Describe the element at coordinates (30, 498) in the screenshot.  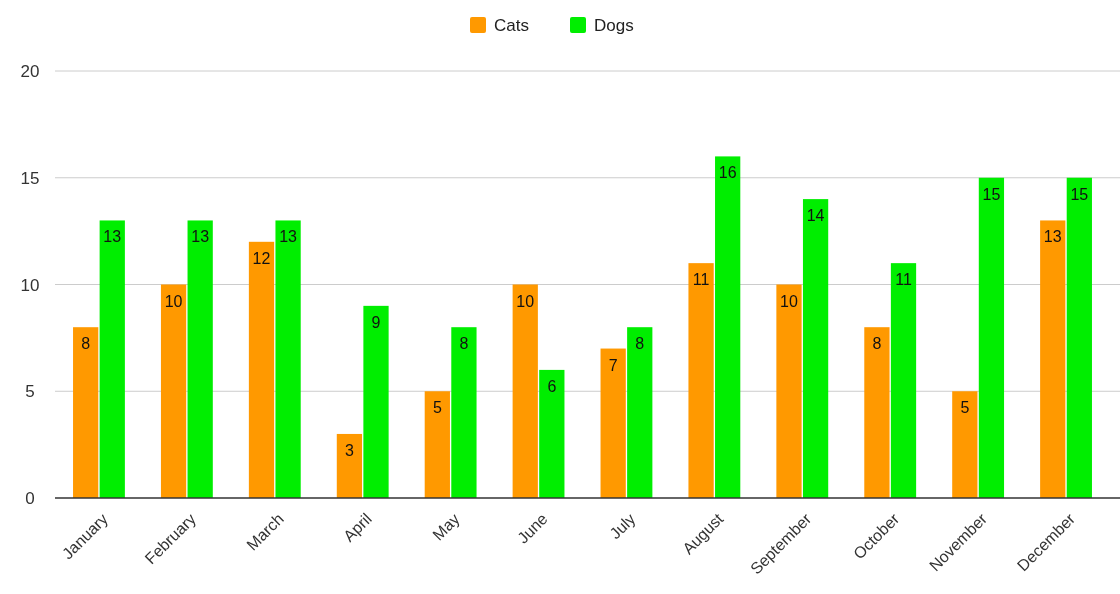
I see `y-tick-label: 0` at that location.